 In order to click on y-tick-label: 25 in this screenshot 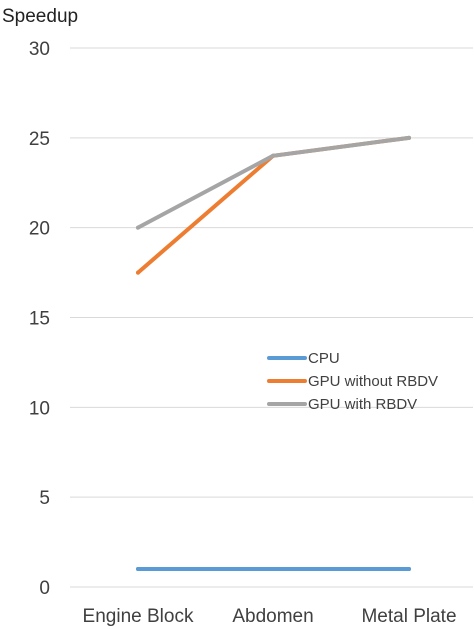, I will do `click(39, 139)`.